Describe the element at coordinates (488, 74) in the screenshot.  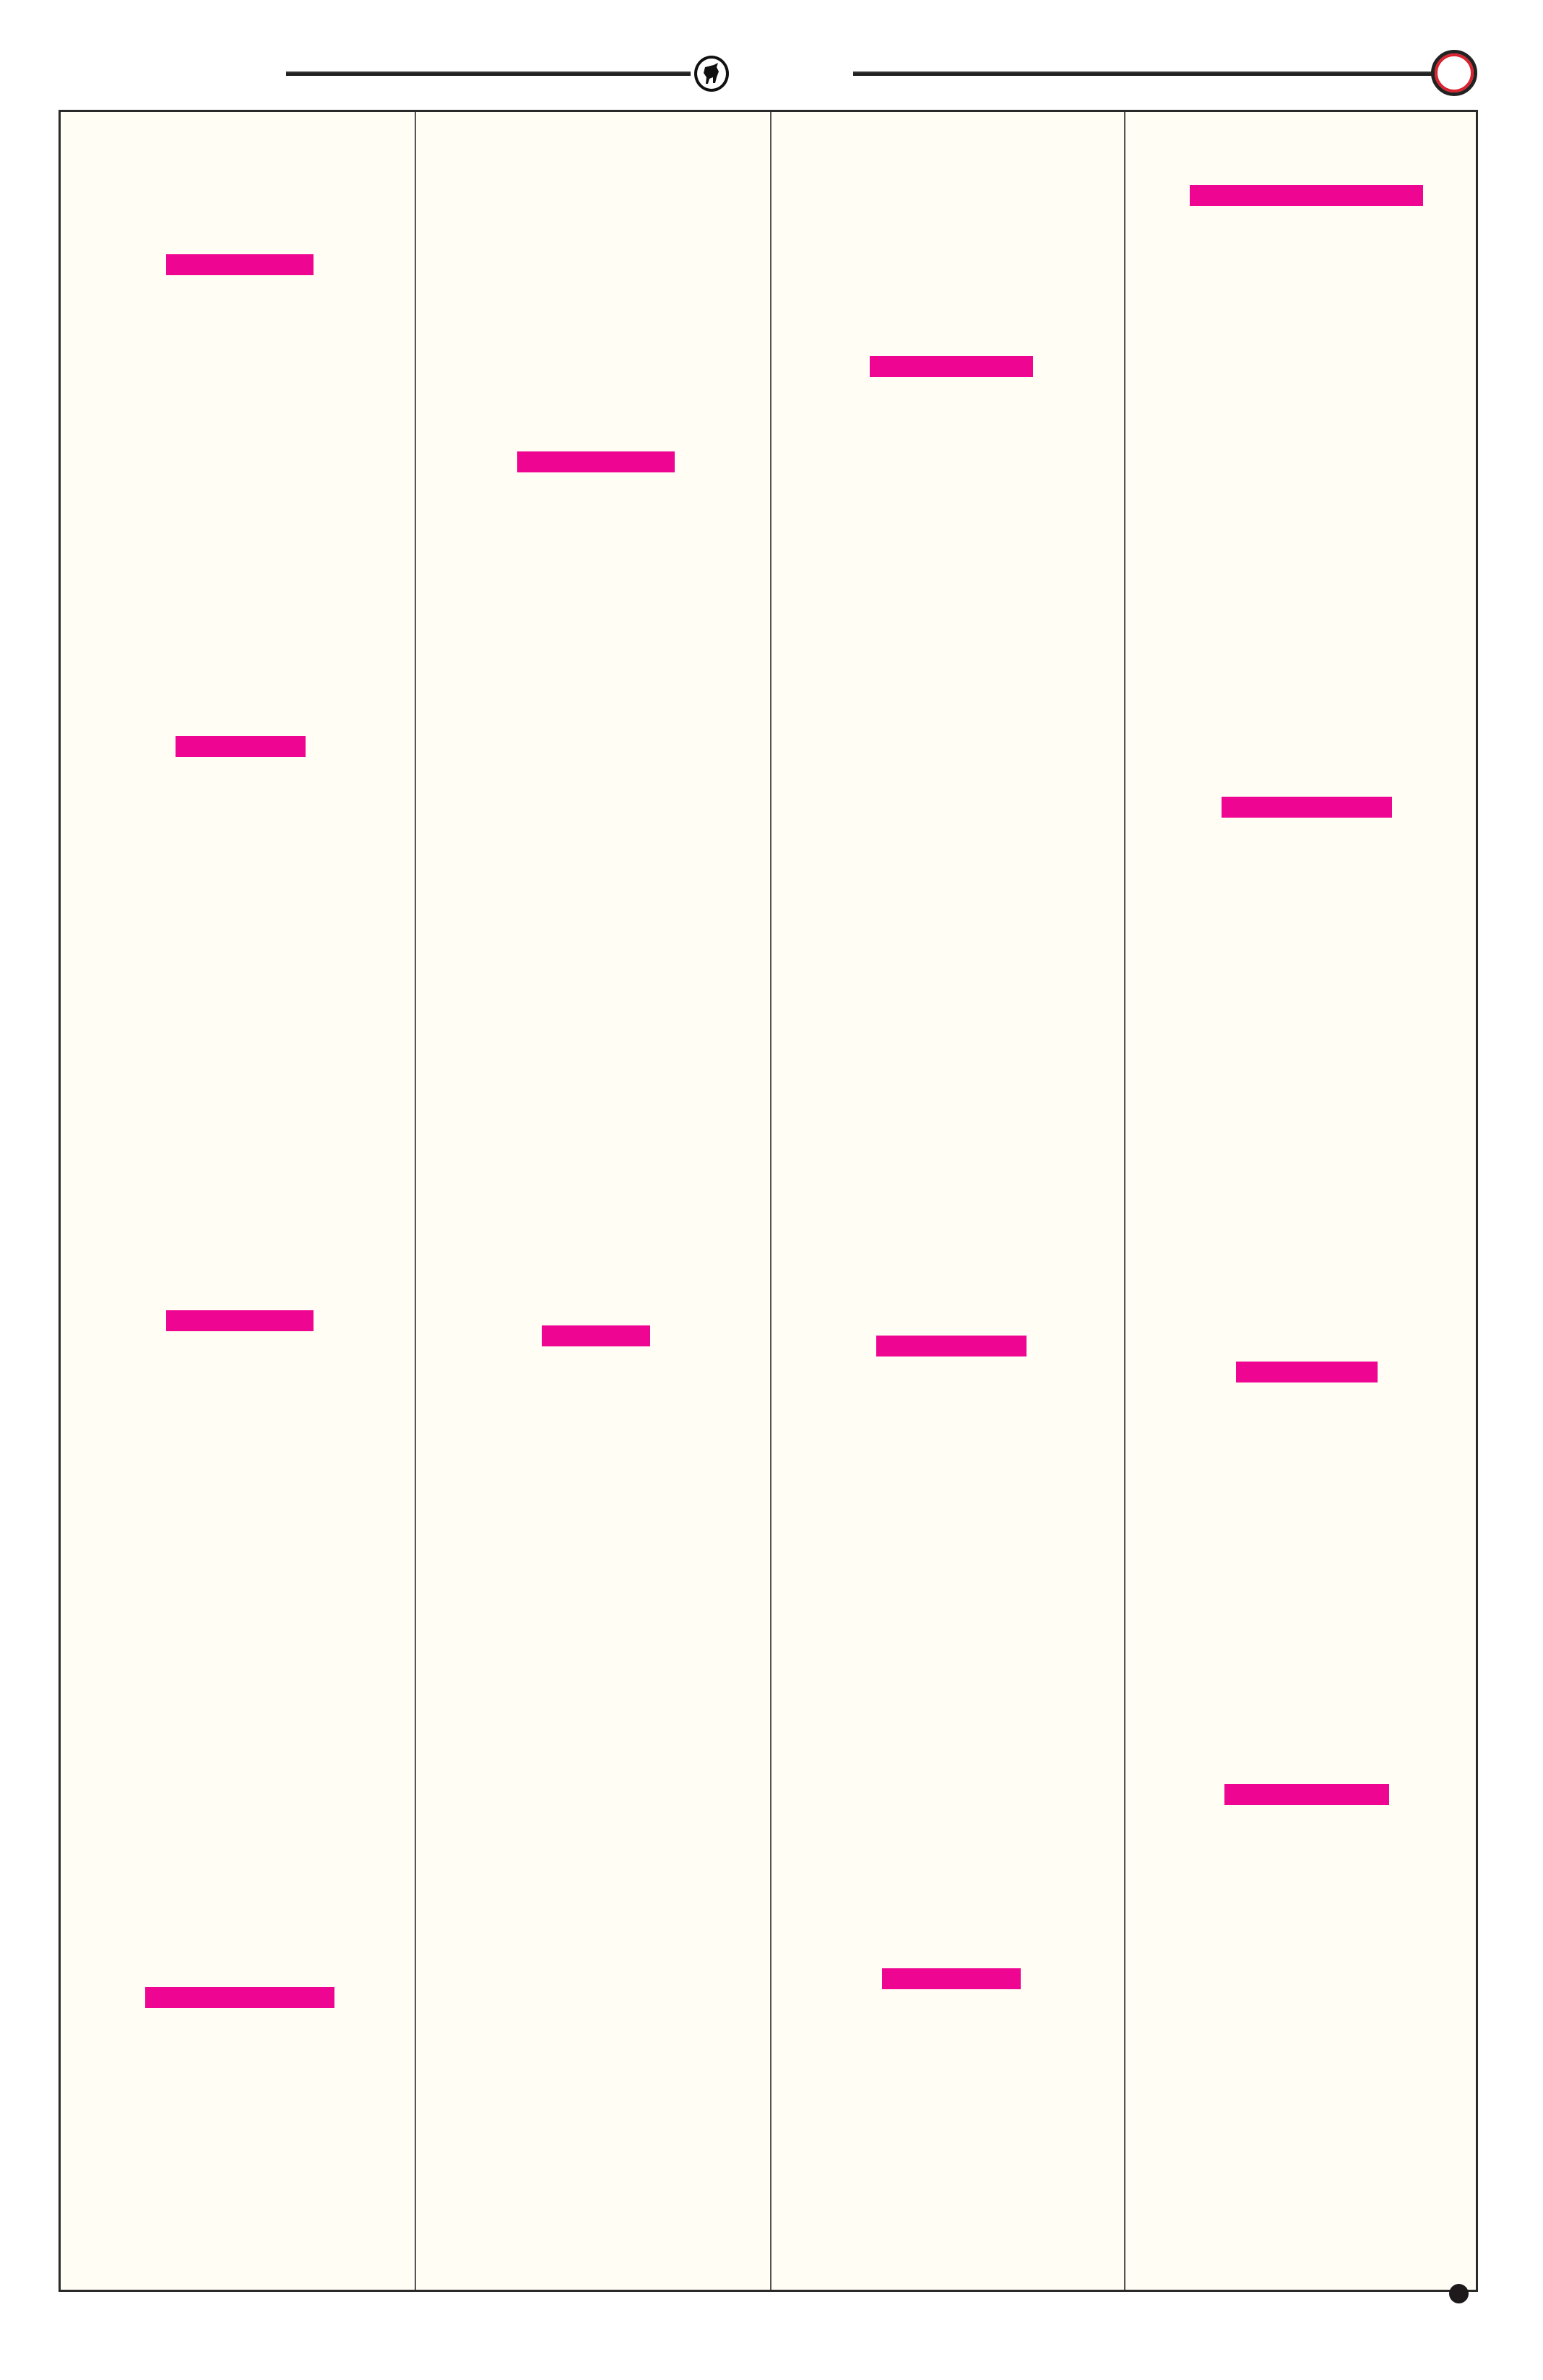
I see `header-rule-left` at that location.